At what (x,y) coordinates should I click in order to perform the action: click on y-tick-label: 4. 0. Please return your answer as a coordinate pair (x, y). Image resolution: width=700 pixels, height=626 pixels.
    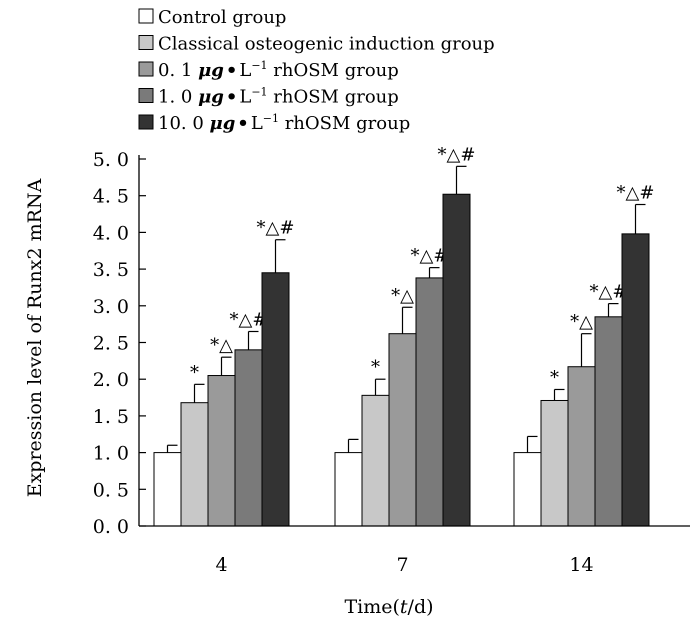
    Looking at the image, I should click on (111, 233).